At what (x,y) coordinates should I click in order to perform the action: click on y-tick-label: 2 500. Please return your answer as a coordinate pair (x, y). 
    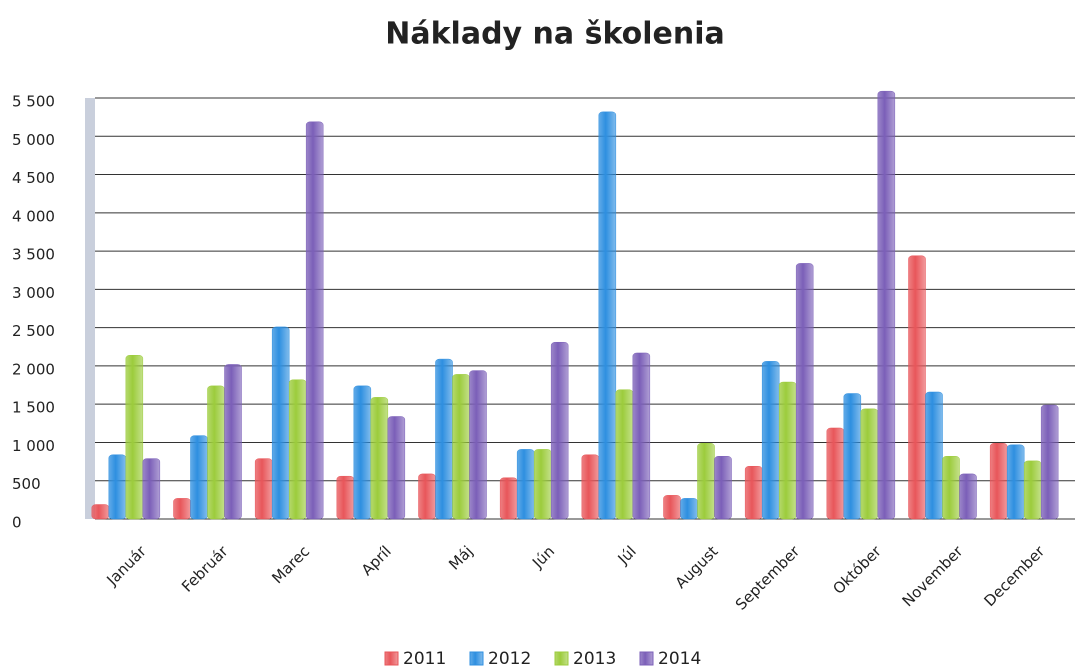
    Looking at the image, I should click on (33, 331).